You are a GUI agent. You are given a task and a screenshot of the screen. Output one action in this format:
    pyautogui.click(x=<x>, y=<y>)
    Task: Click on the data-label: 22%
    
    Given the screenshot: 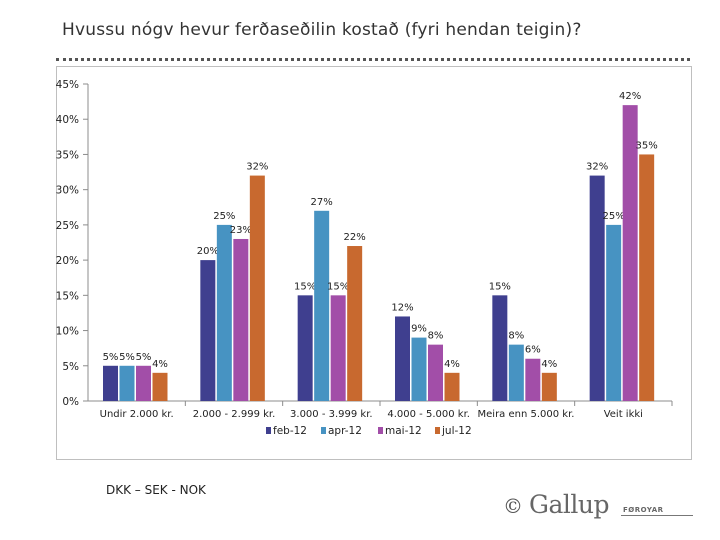 What is the action you would take?
    pyautogui.click(x=355, y=237)
    